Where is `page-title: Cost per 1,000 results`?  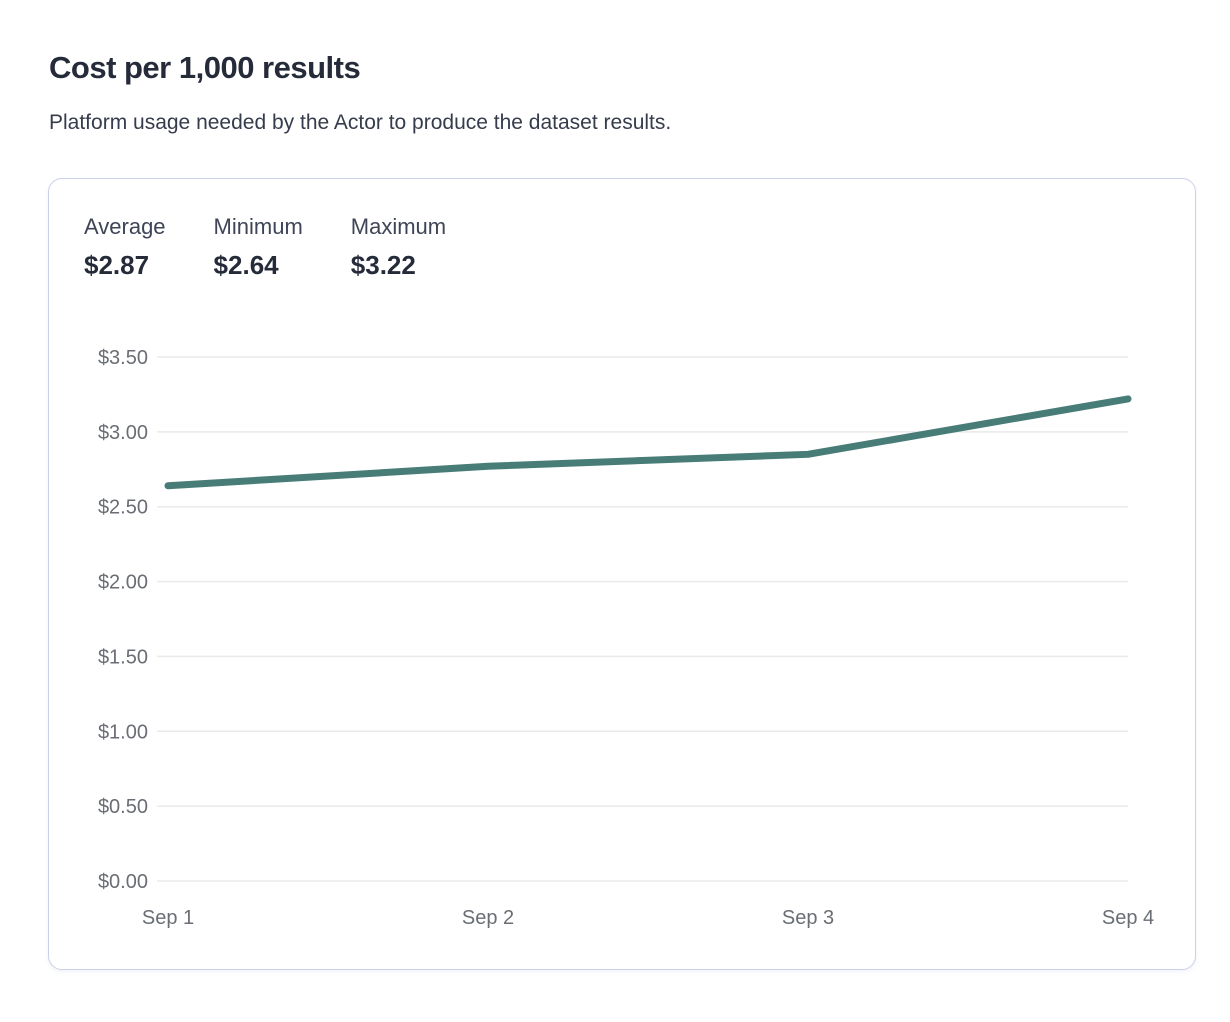
page-title: Cost per 1,000 results is located at coordinates (205, 67).